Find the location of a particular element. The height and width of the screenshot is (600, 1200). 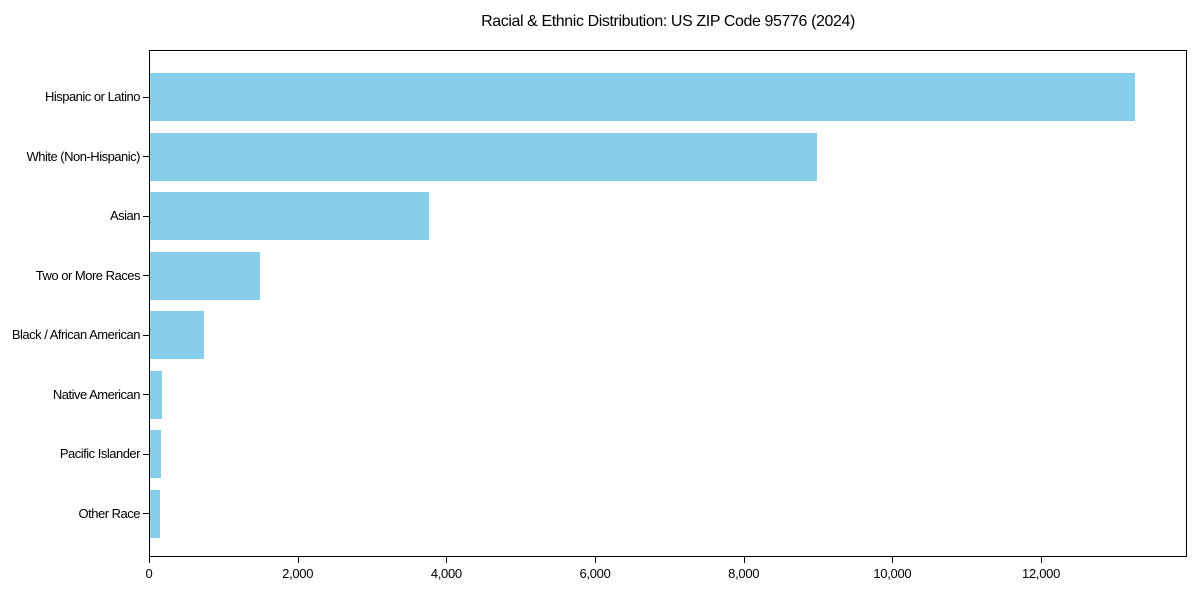

bar-asian is located at coordinates (290, 216).